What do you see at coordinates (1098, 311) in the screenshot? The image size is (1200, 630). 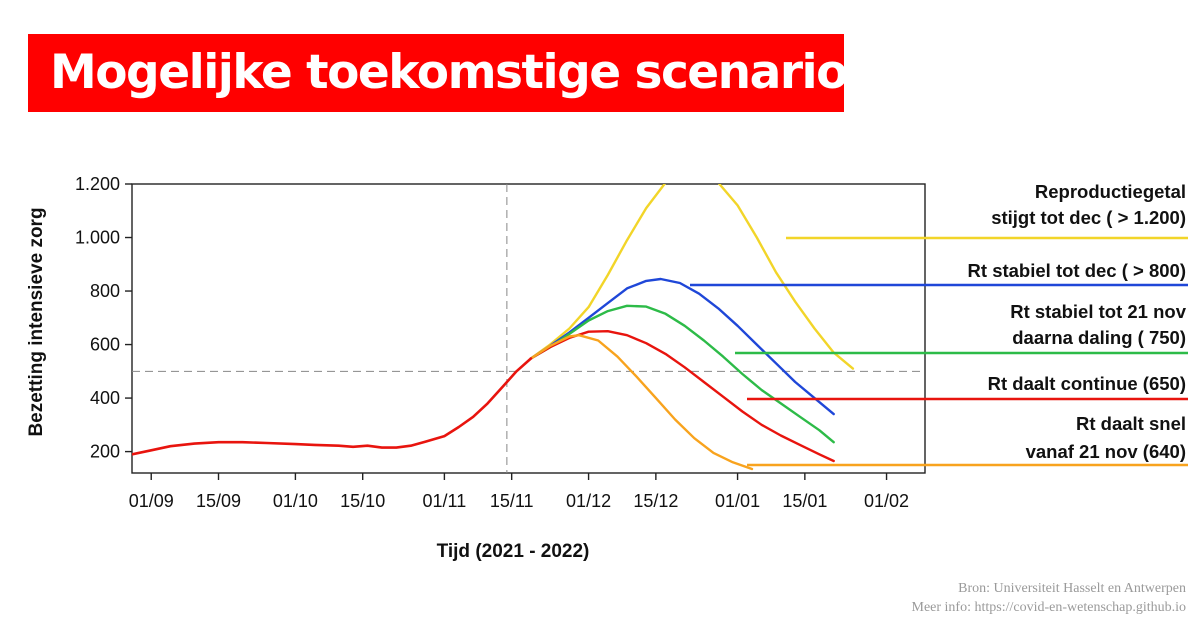 I see `legend-label: Rt stabiel tot 21 nov` at bounding box center [1098, 311].